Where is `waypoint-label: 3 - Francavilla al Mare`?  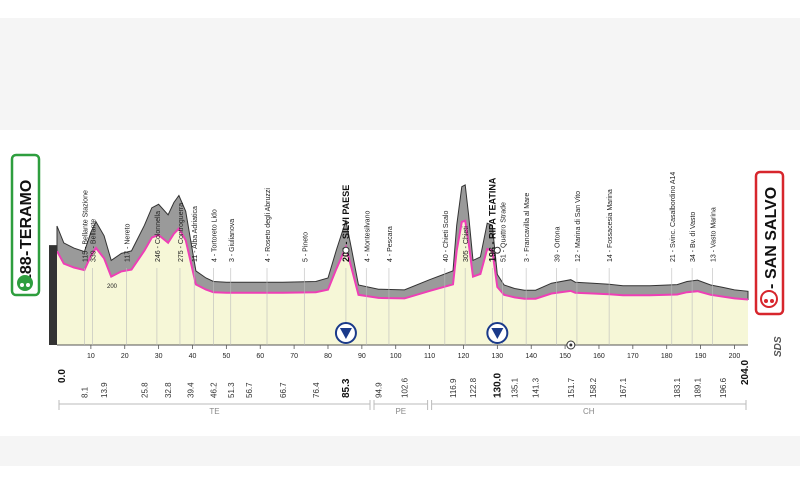 waypoint-label: 3 - Francavilla al Mare is located at coordinates (527, 227).